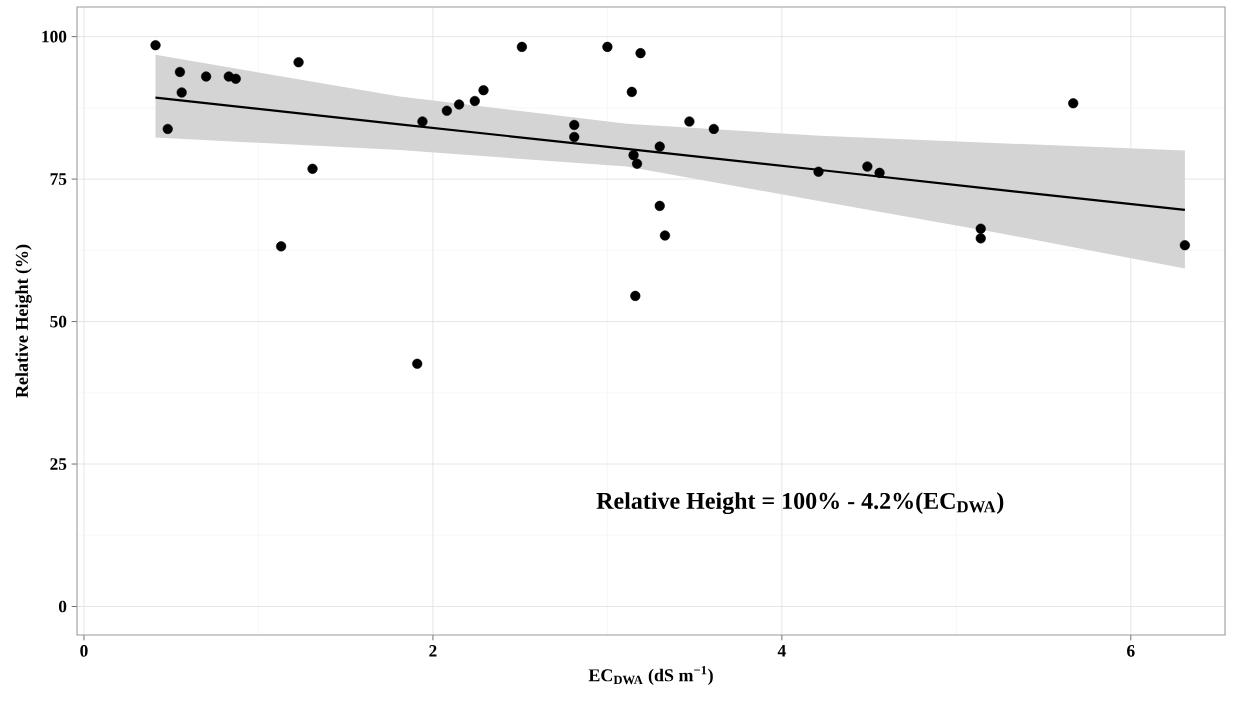 The width and height of the screenshot is (1237, 711). What do you see at coordinates (62, 606) in the screenshot?
I see `y-tick-label: 0` at bounding box center [62, 606].